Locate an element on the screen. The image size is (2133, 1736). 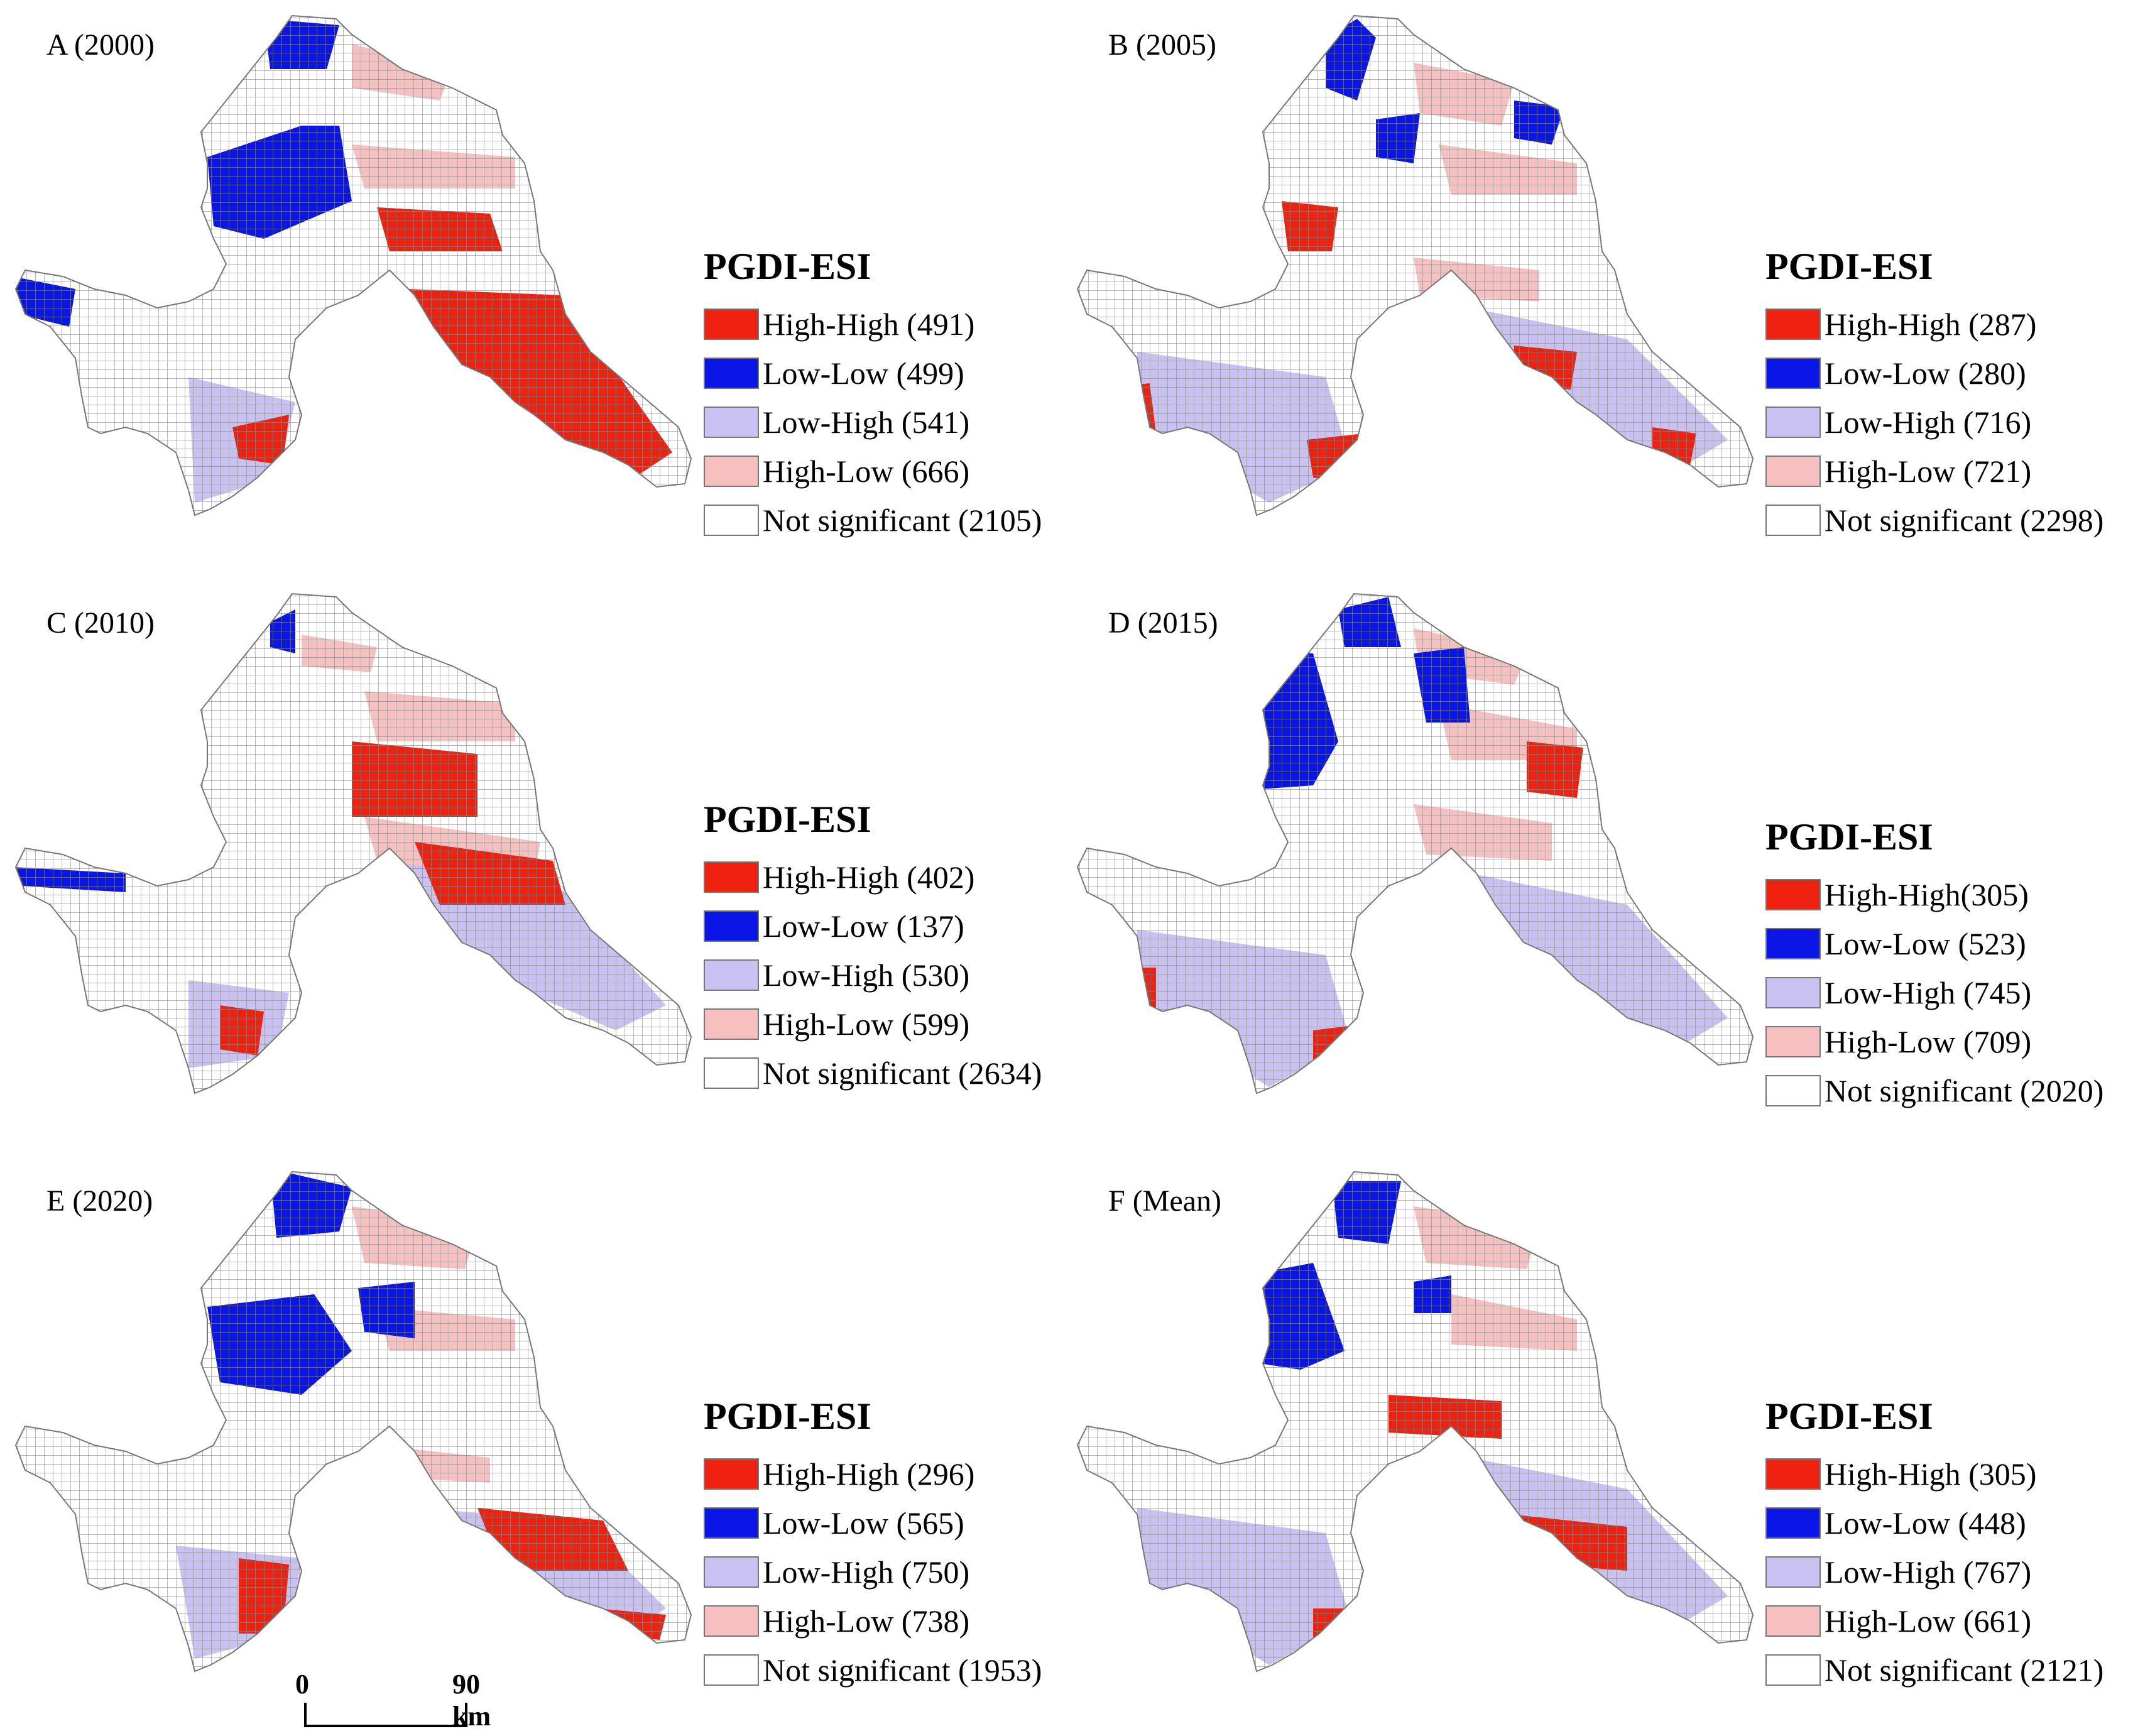
legend-label: High-High (305) is located at coordinates (1931, 1474).